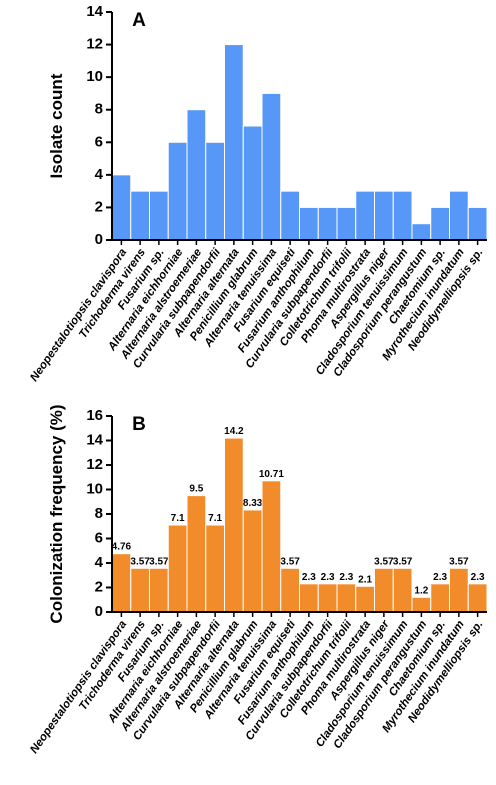  I want to click on value-label: 9.5, so click(196, 489).